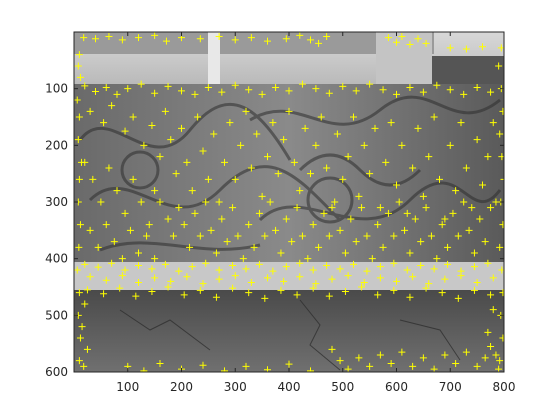 Image resolution: width=560 pixels, height=420 pixels. Describe the element at coordinates (290, 335) in the screenshot. I see `road-cracks` at that location.